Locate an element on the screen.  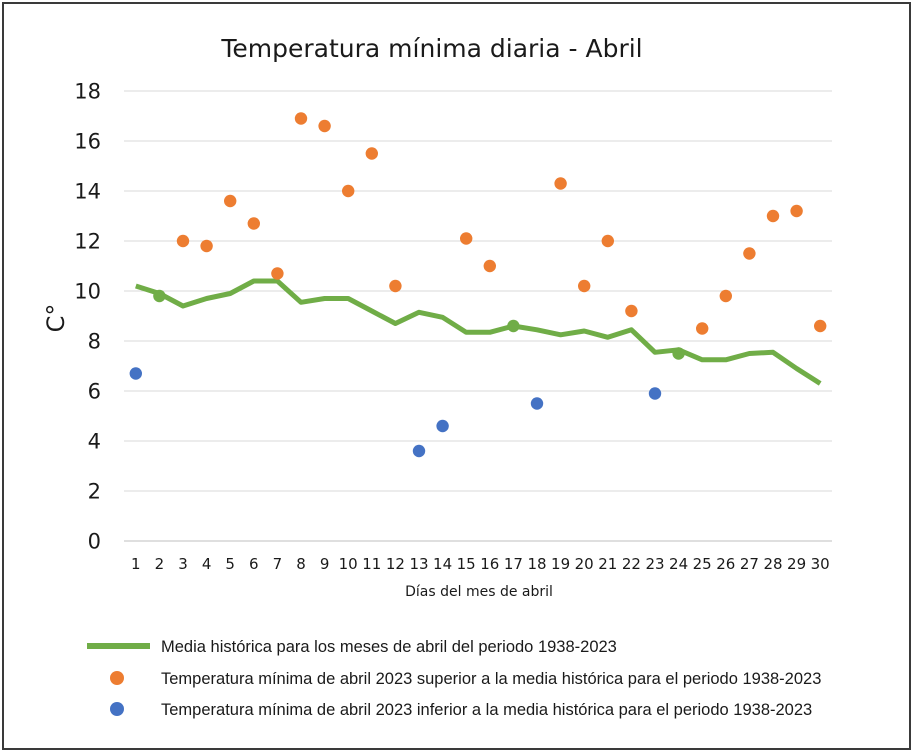
y-tick-label: 8 is located at coordinates (94, 342).